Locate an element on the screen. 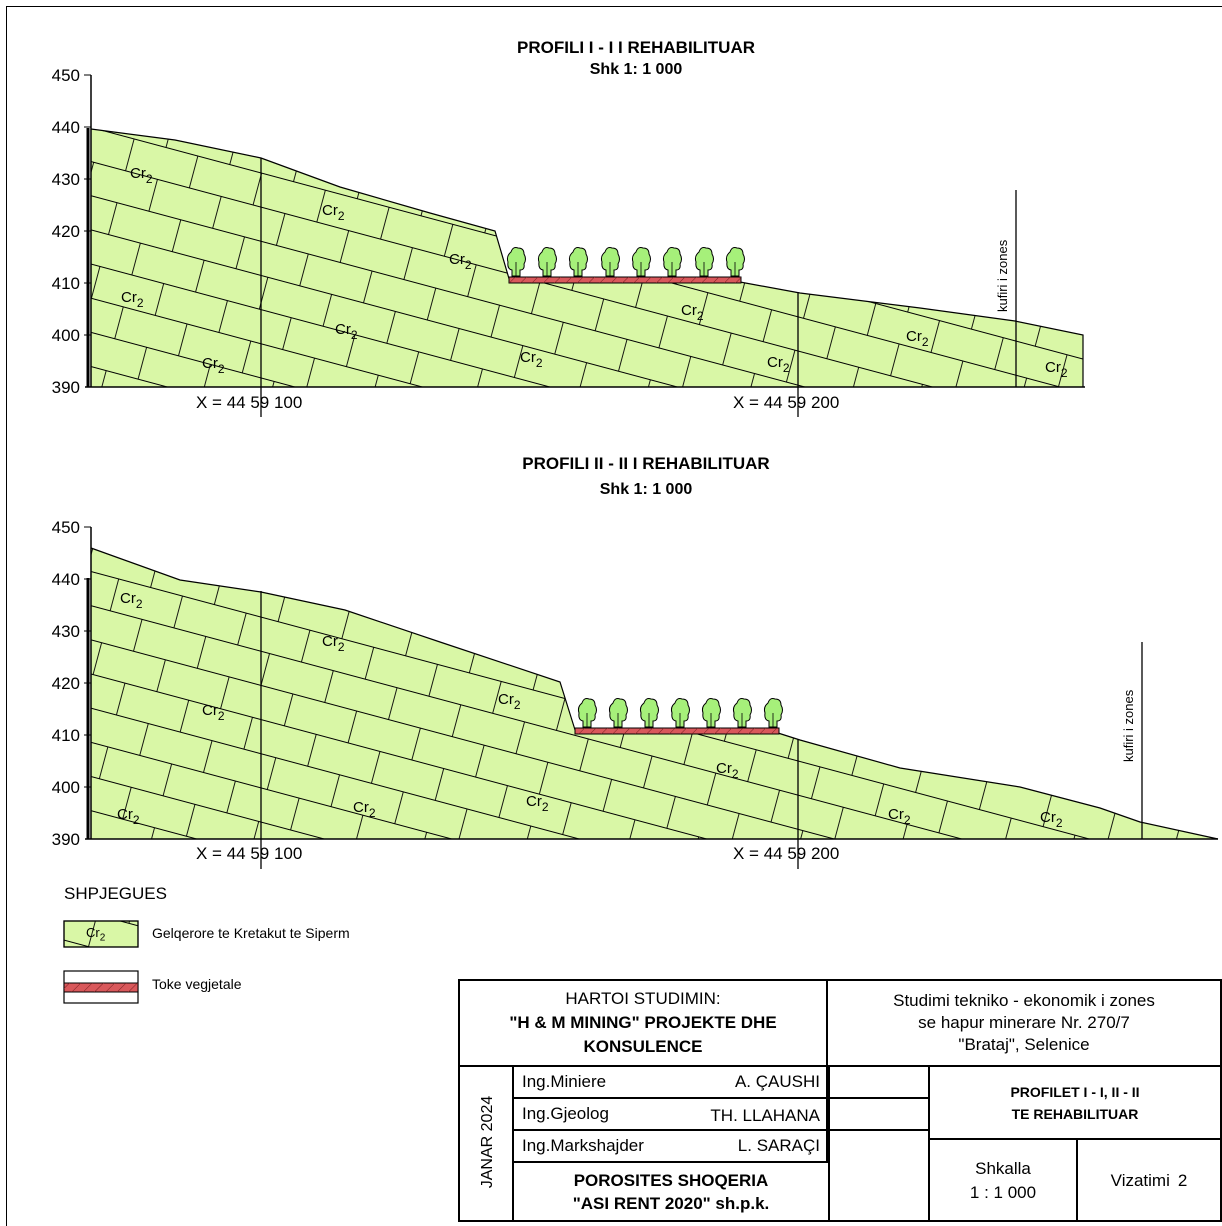 This screenshot has height=1226, width=1222. profile-2-y-ticks: 450 440 430 420 410 400 390 is located at coordinates (71, 683).